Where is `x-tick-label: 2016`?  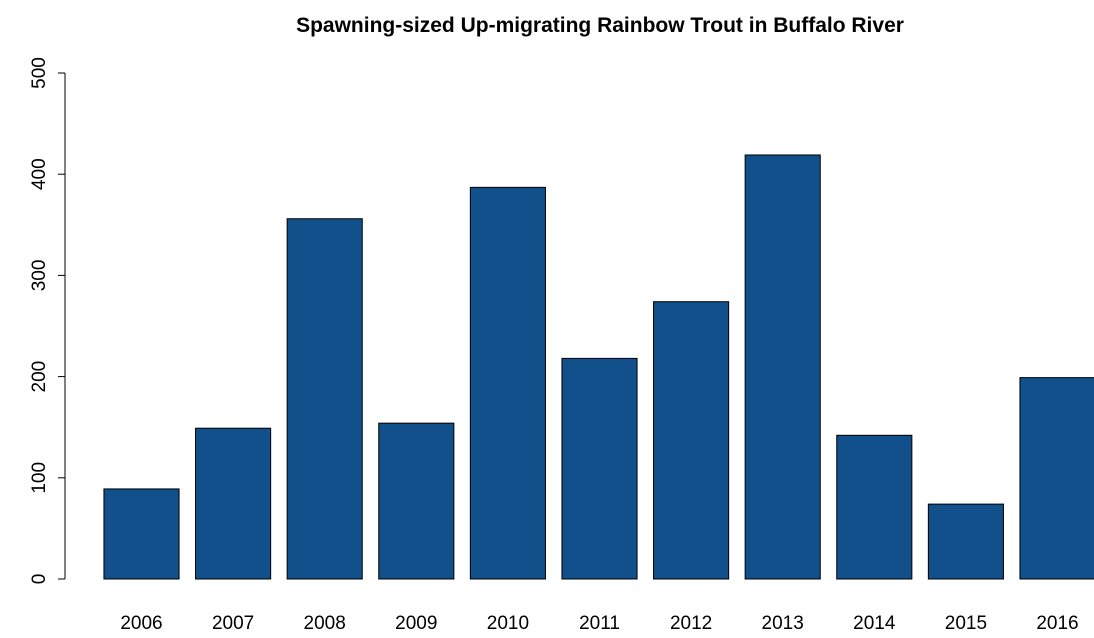
x-tick-label: 2016 is located at coordinates (1057, 623).